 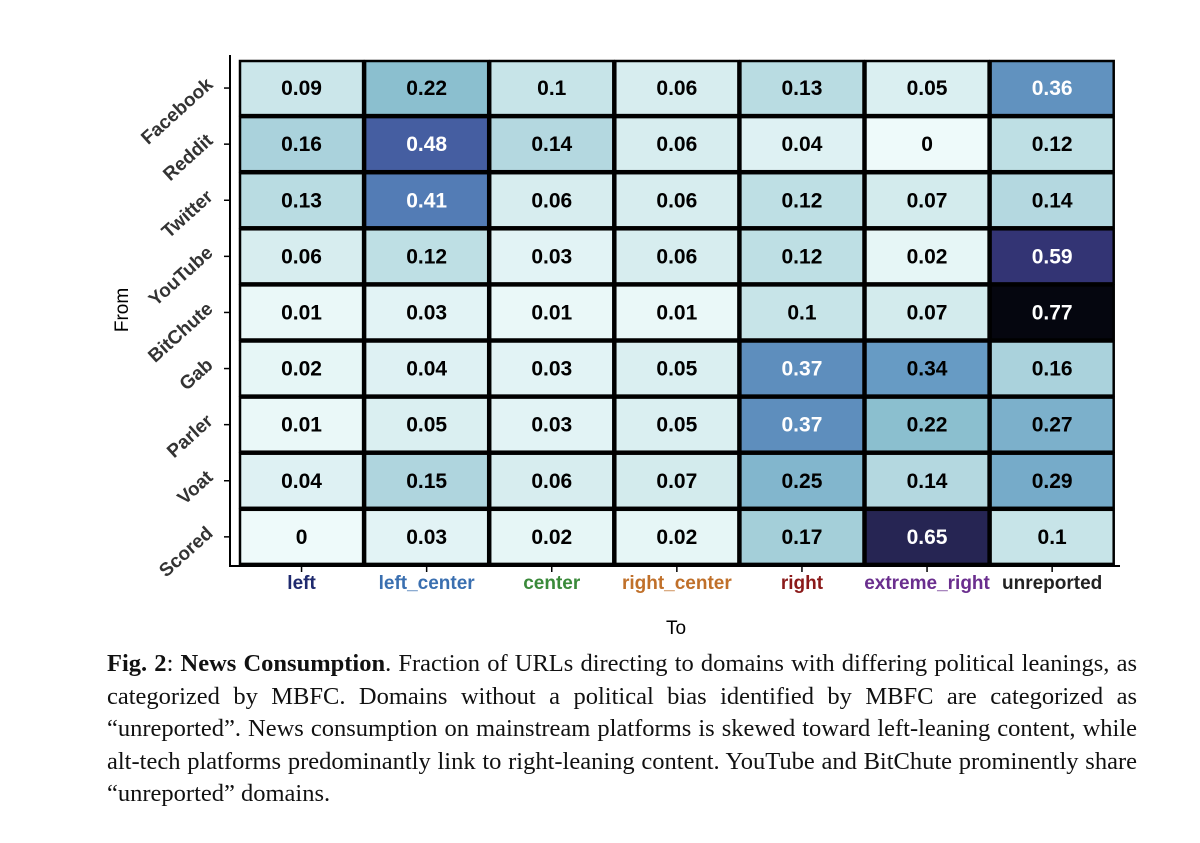 What do you see at coordinates (927, 583) in the screenshot?
I see `column-label-extreme-right: extreme_right` at bounding box center [927, 583].